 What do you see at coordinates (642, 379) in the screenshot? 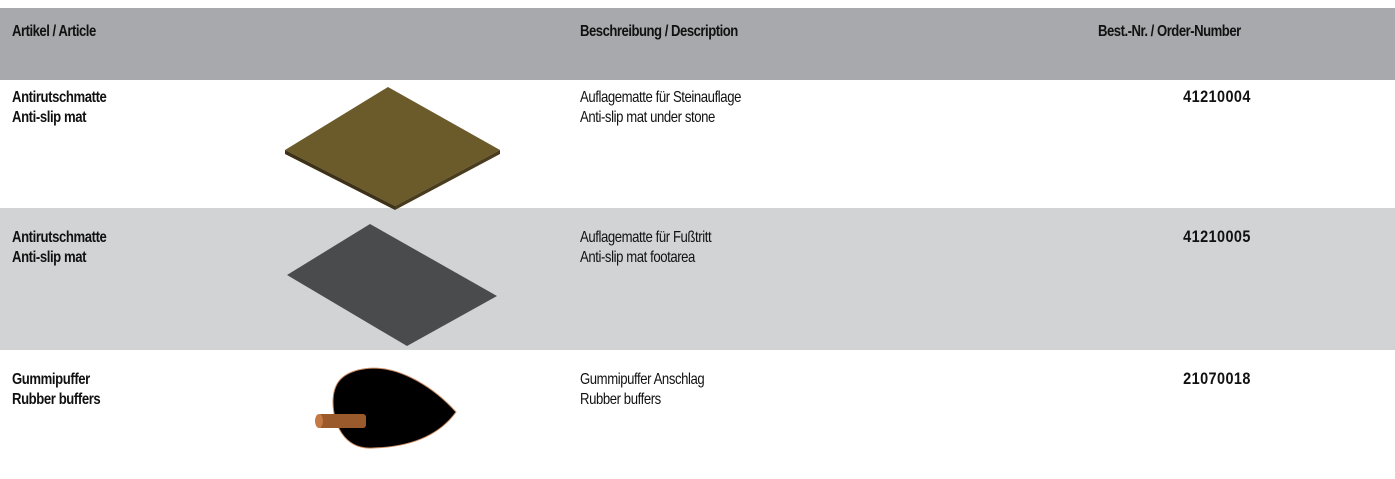
I see `description: Gummipuffer Anschlag` at bounding box center [642, 379].